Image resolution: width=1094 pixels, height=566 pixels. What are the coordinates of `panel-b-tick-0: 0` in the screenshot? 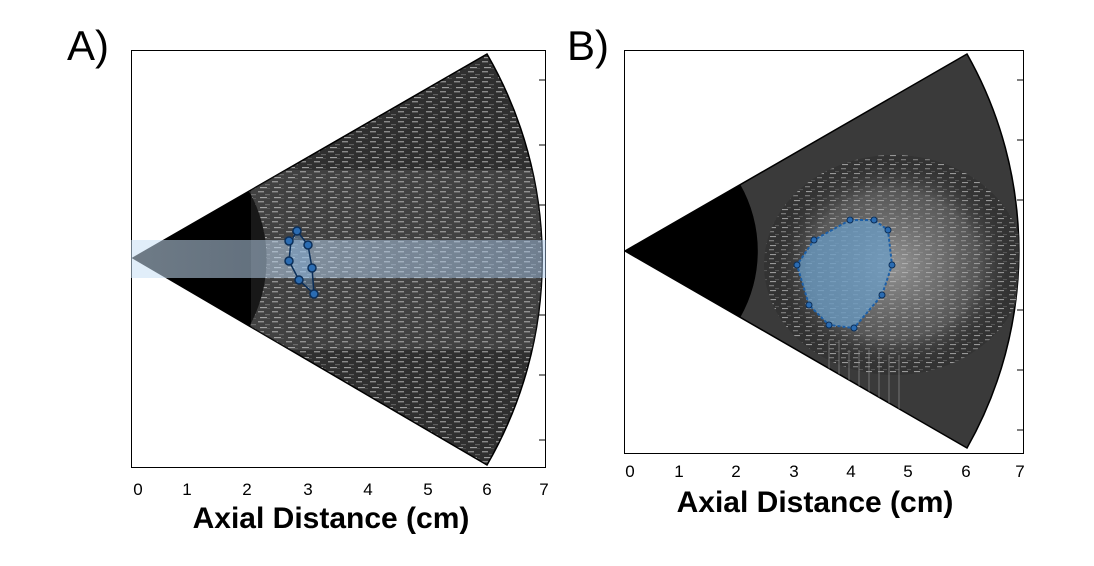 It's located at (630, 471).